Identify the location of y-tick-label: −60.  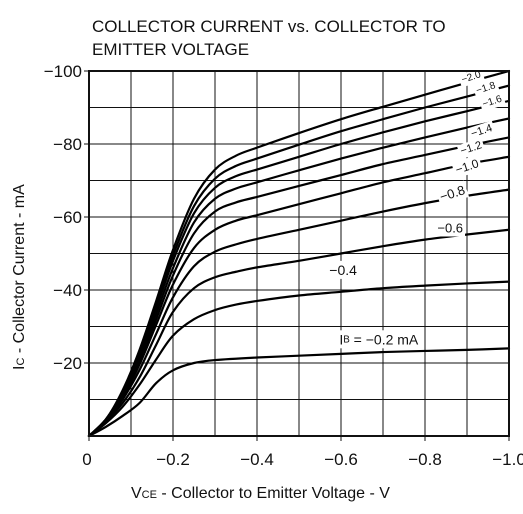
(67, 217).